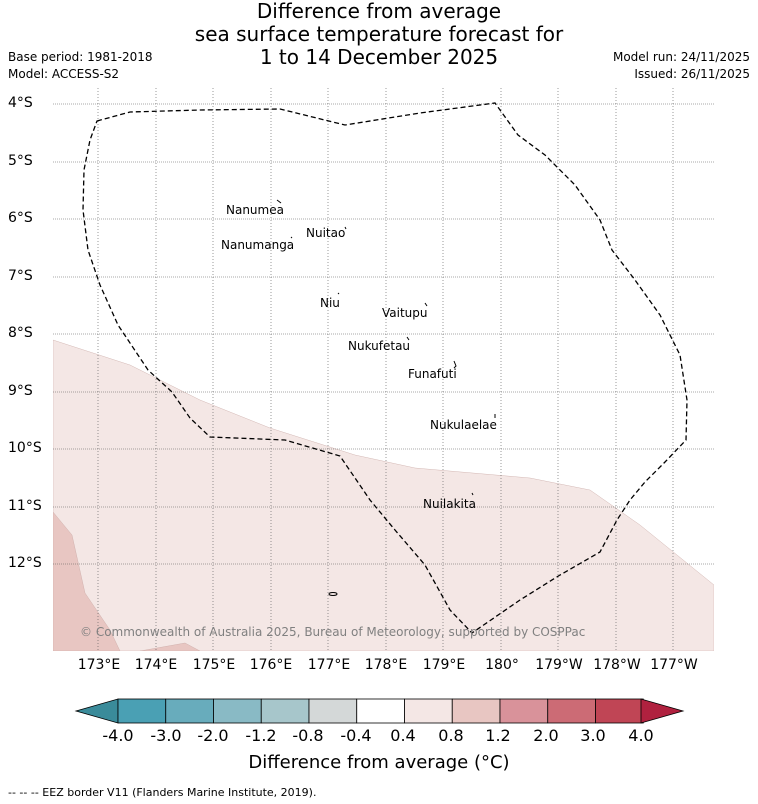 The width and height of the screenshot is (758, 804). I want to click on lat-label-4s: 4°S, so click(20, 103).